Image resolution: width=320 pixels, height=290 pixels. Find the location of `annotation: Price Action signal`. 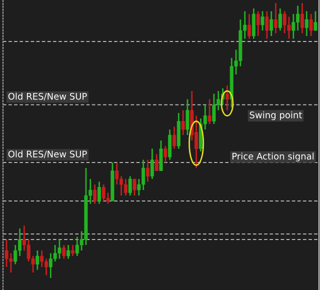

annotation: Price Action signal is located at coordinates (273, 157).